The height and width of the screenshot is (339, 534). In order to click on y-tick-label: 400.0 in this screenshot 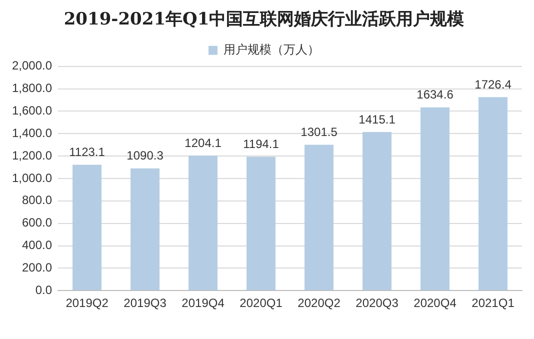, I will do `click(37, 245)`.